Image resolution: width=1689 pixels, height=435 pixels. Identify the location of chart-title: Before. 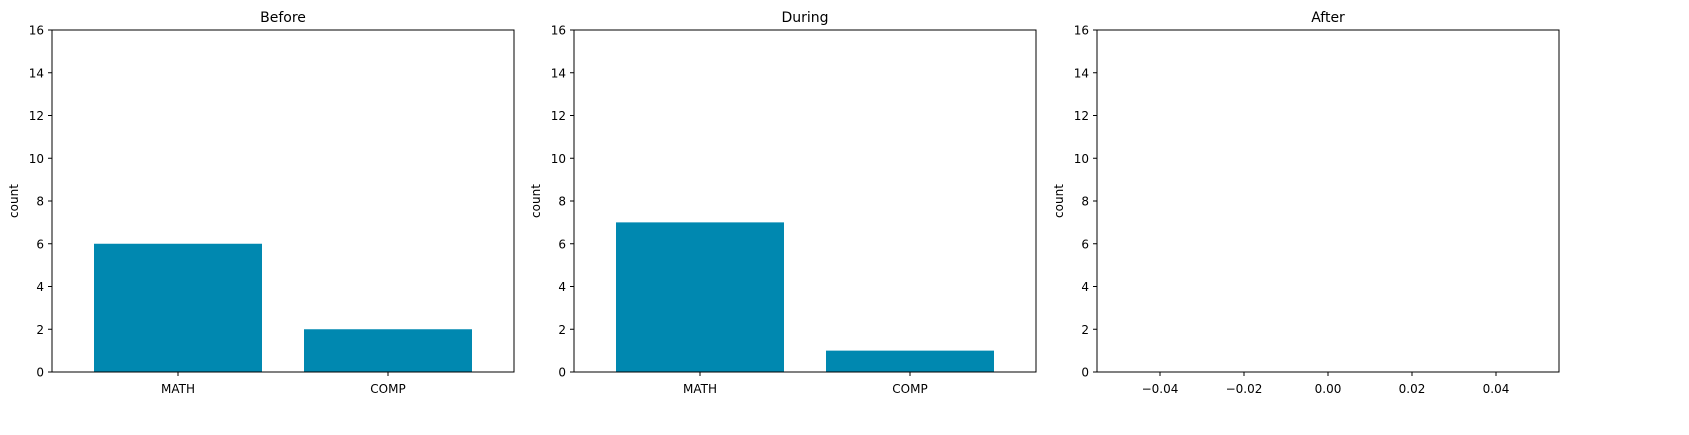
(283, 18).